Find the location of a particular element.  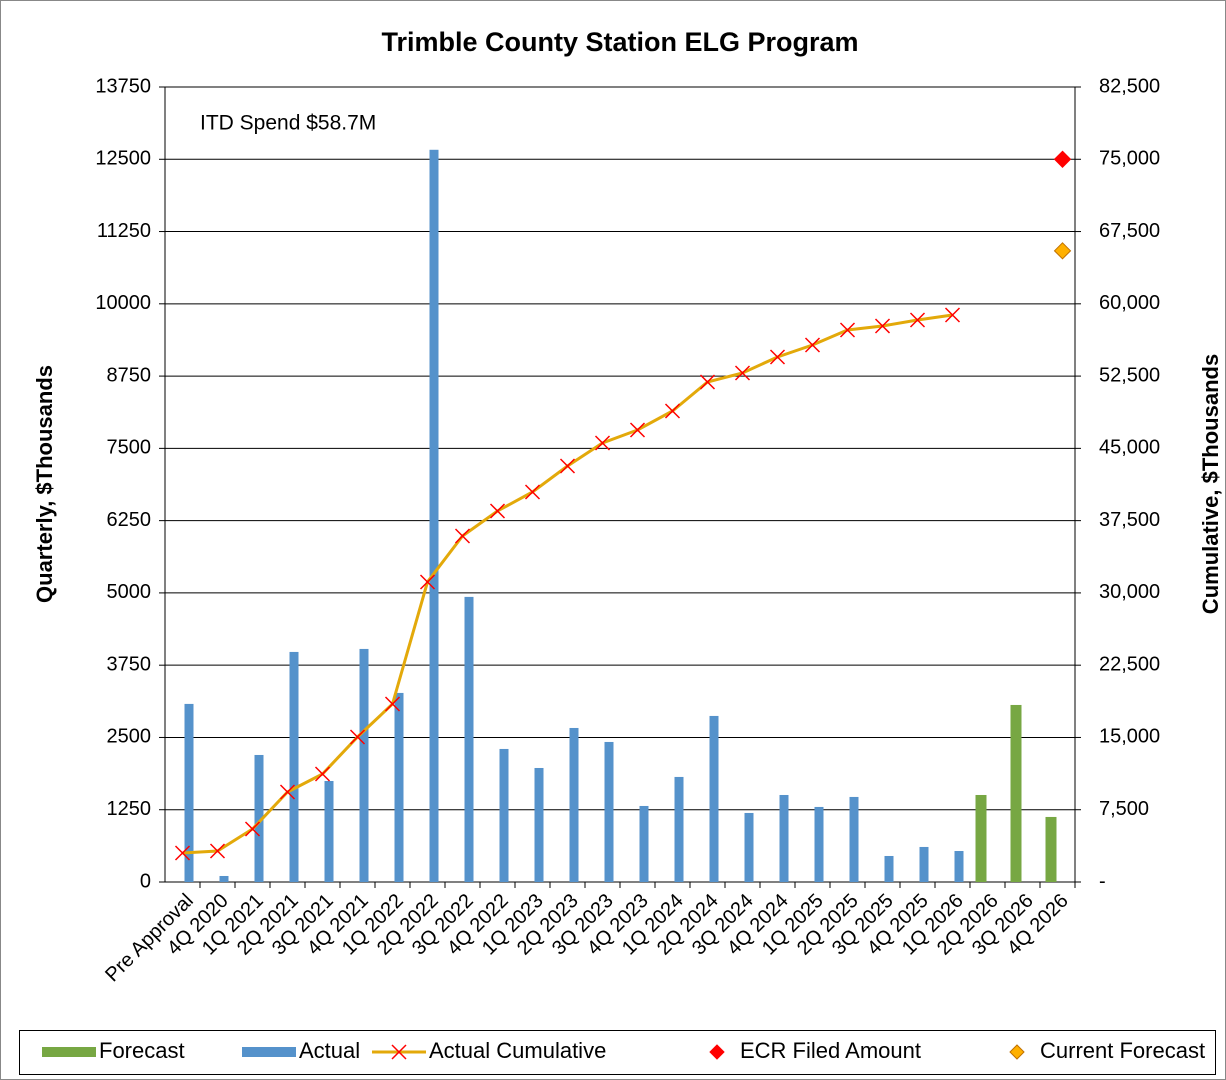

y2-tick-label: 82,500 is located at coordinates (1129, 86).